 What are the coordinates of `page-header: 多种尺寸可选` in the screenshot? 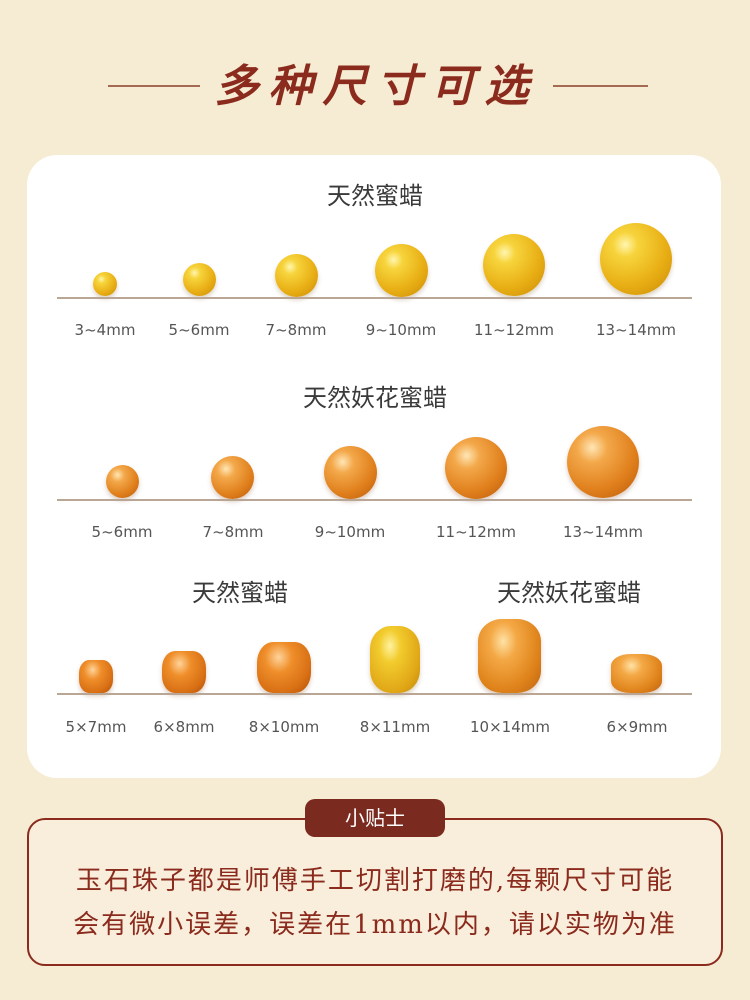 It's located at (375, 87).